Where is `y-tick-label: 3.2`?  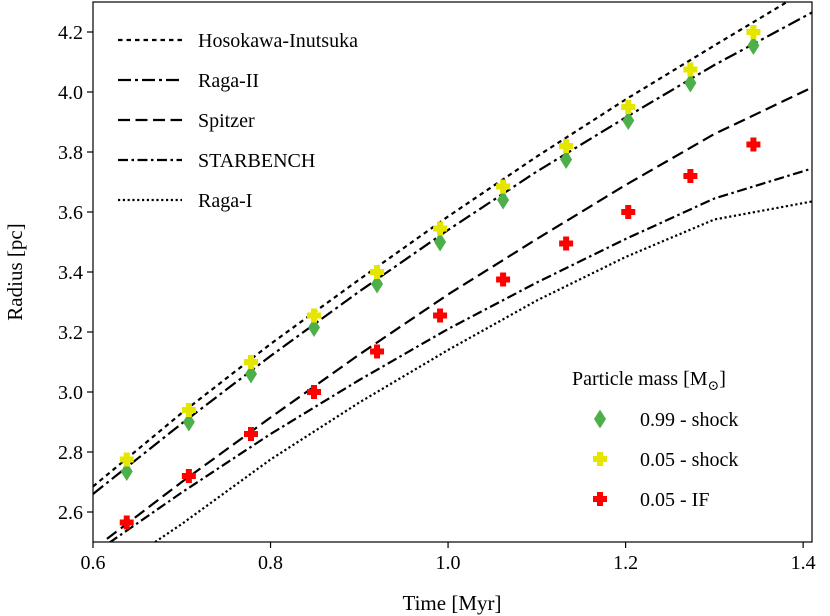
y-tick-label: 3.2 is located at coordinates (70, 333).